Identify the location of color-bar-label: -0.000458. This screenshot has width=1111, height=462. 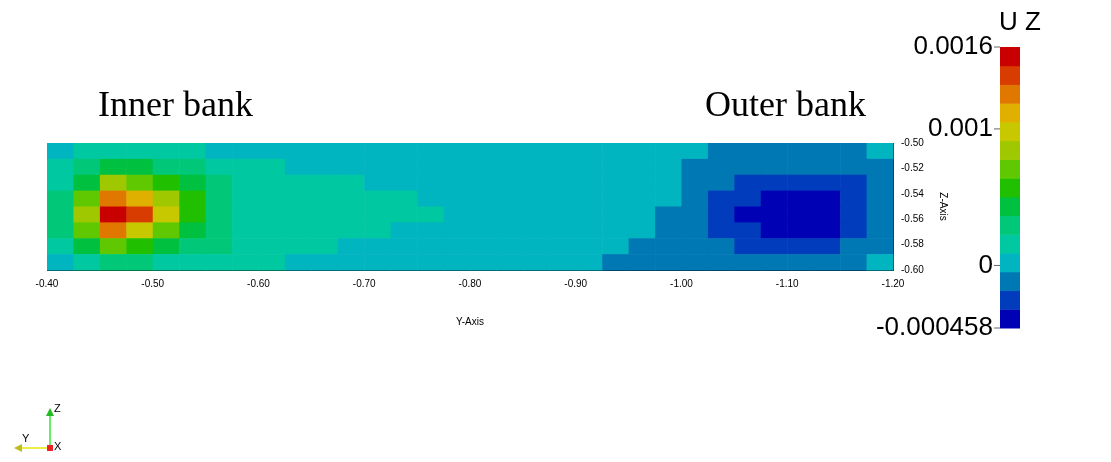
(934, 326).